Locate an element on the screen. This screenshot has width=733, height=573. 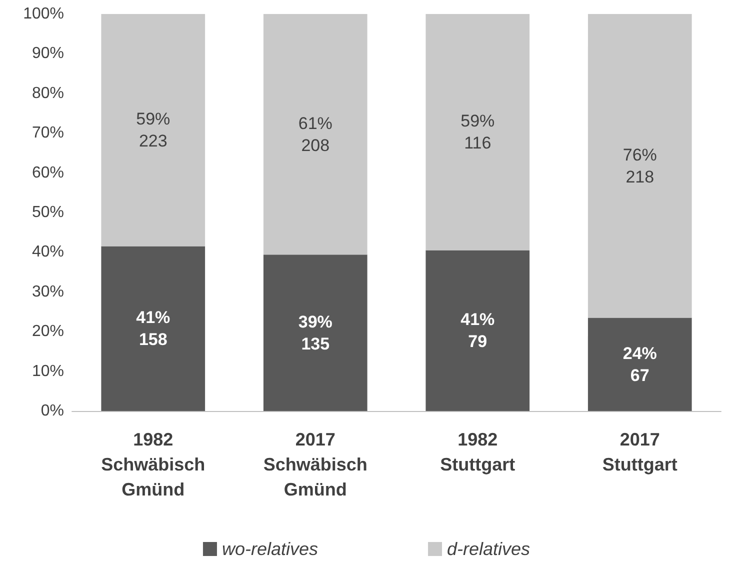
legend-label: d-relatives is located at coordinates (488, 549).